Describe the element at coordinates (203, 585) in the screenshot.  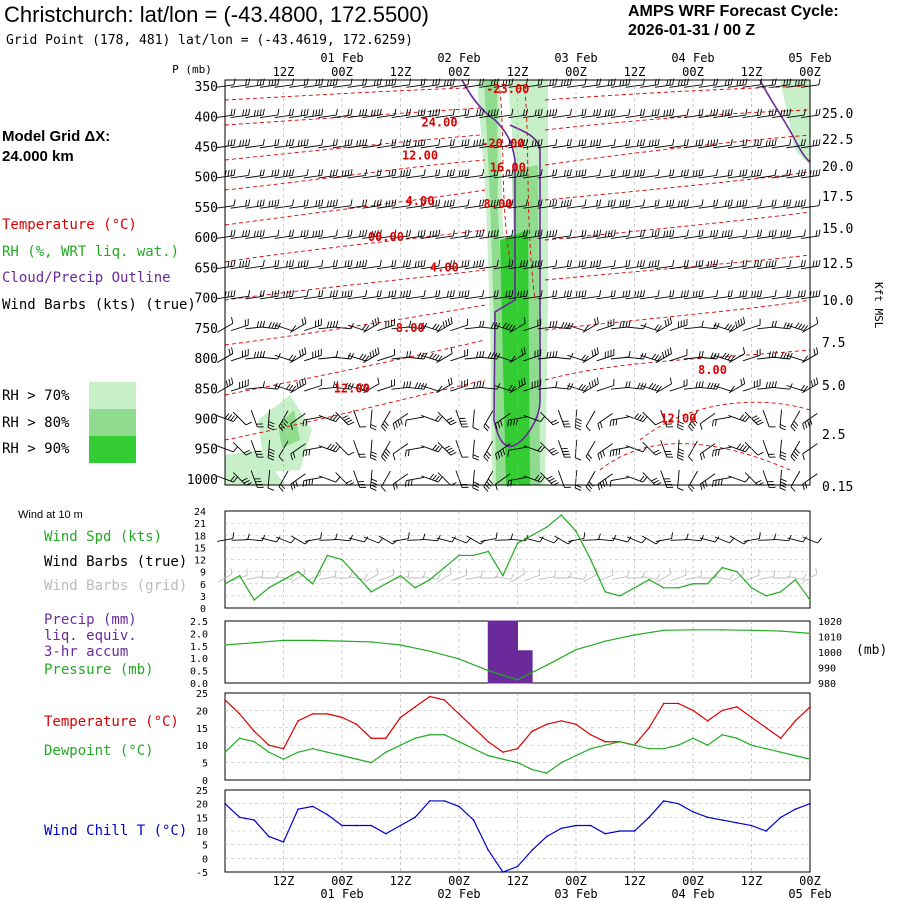
I see `wind-speed-tick: 6` at that location.